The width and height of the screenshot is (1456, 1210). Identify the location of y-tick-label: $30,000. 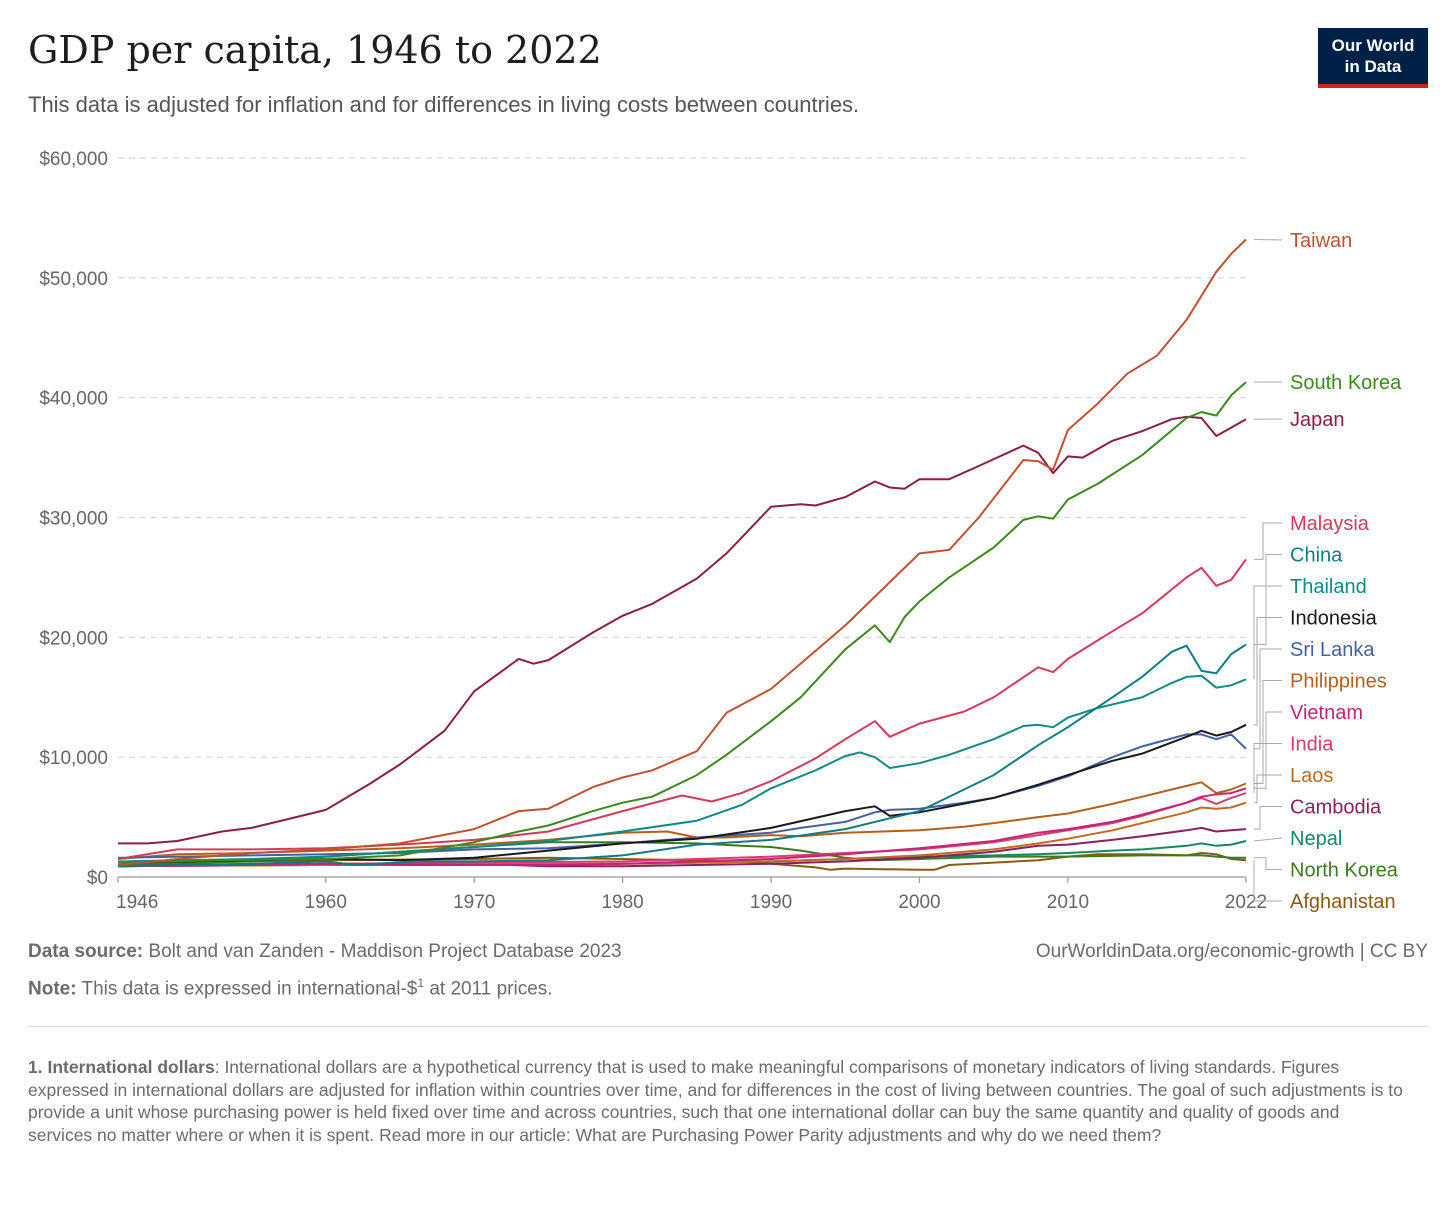
(73, 519).